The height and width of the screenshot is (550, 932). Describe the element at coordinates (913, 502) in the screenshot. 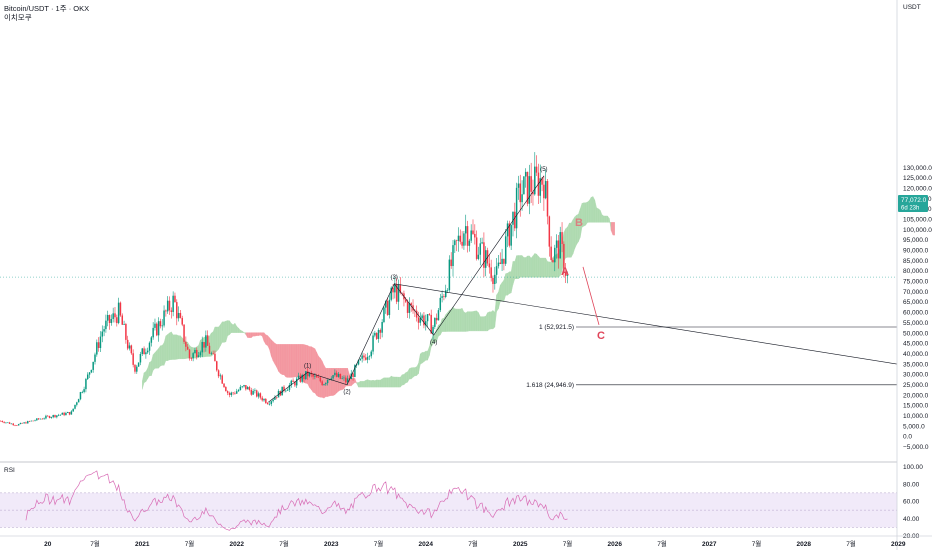

I see `rsi-axis: 100.00 80.00 60.00 40.00 20.00` at that location.